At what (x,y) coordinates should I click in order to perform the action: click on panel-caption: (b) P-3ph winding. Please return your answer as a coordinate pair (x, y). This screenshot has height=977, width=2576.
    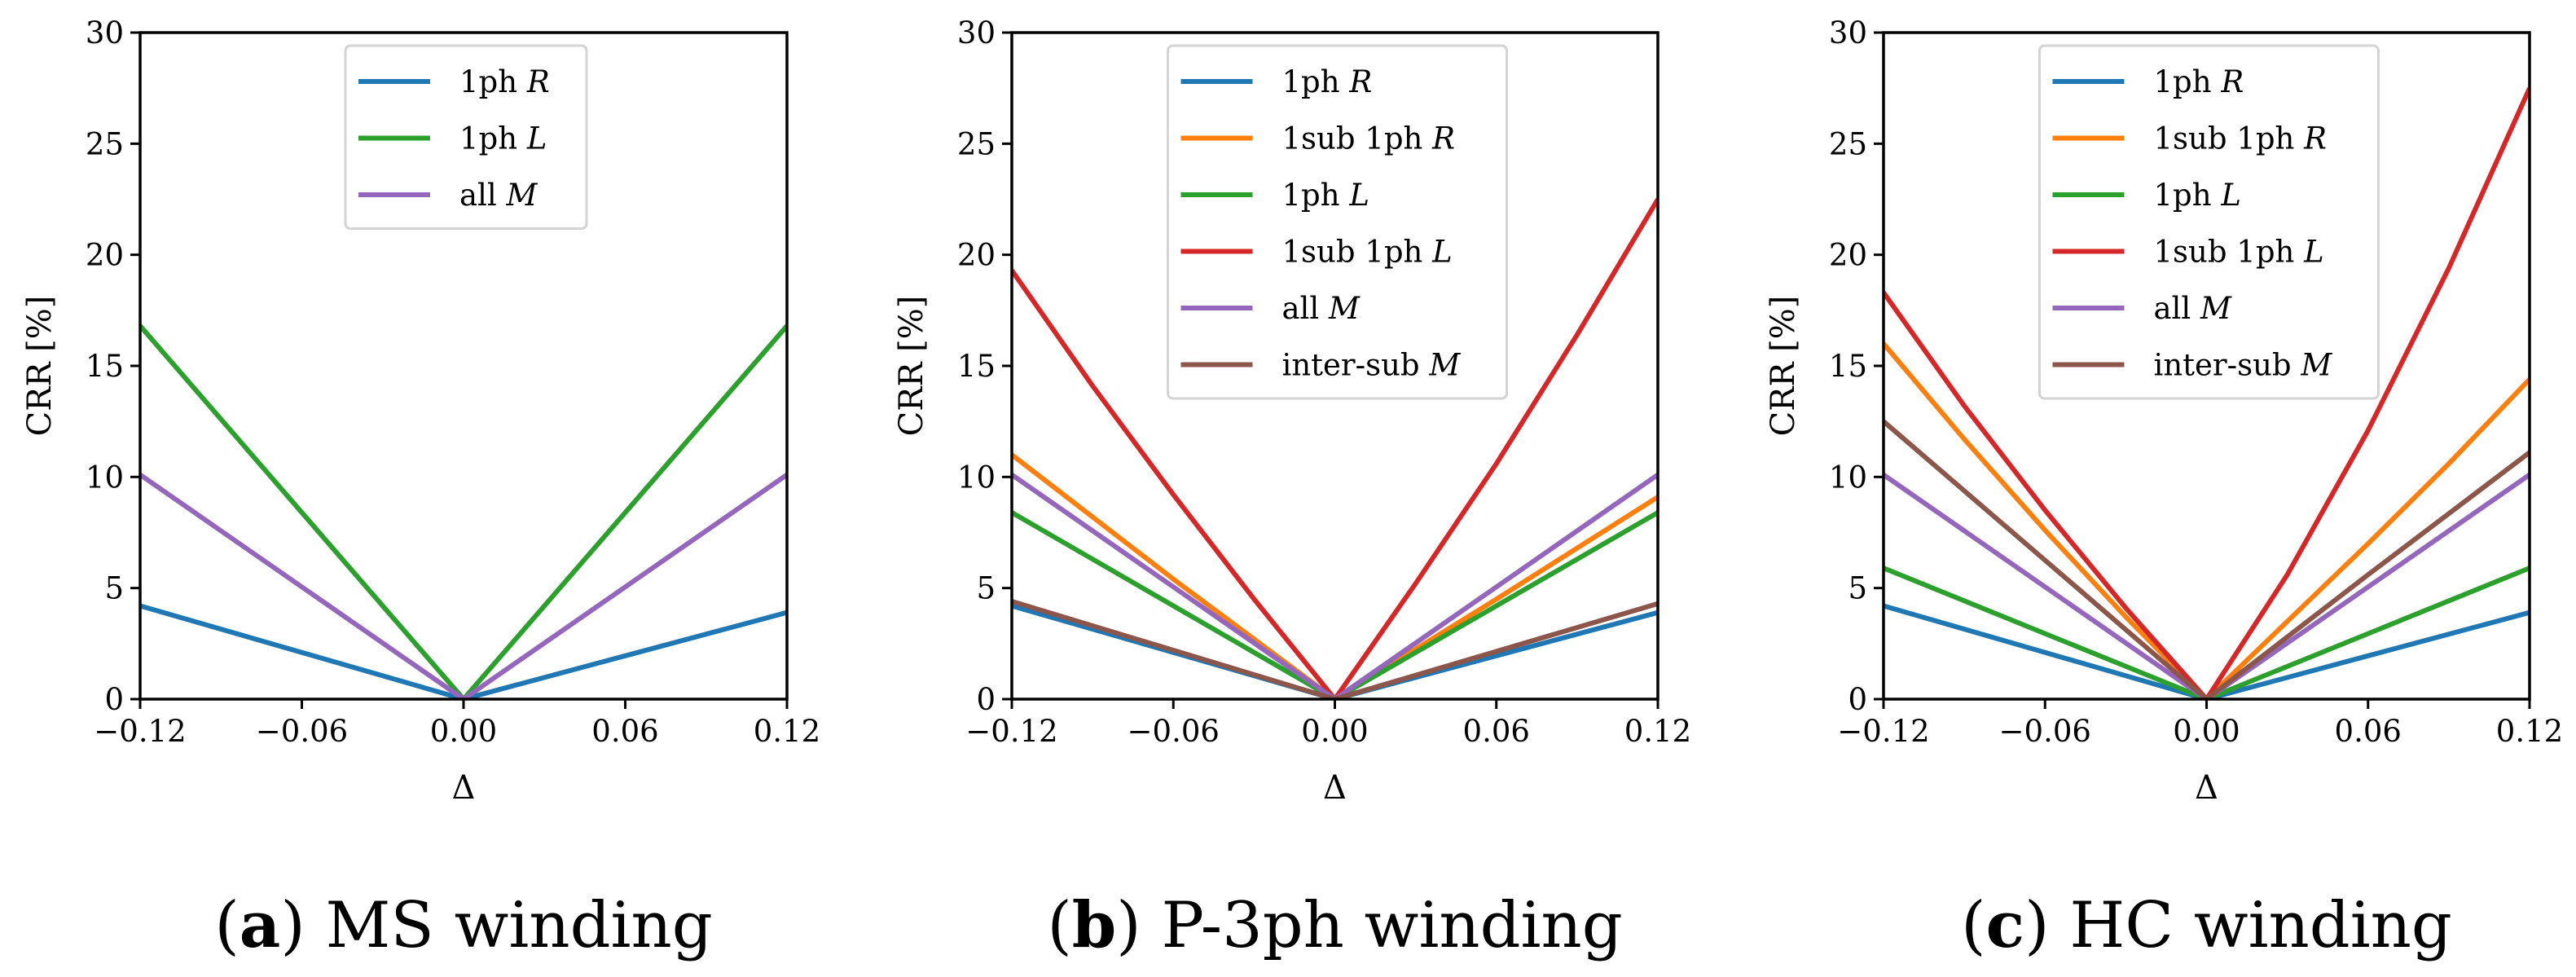
    Looking at the image, I should click on (1334, 925).